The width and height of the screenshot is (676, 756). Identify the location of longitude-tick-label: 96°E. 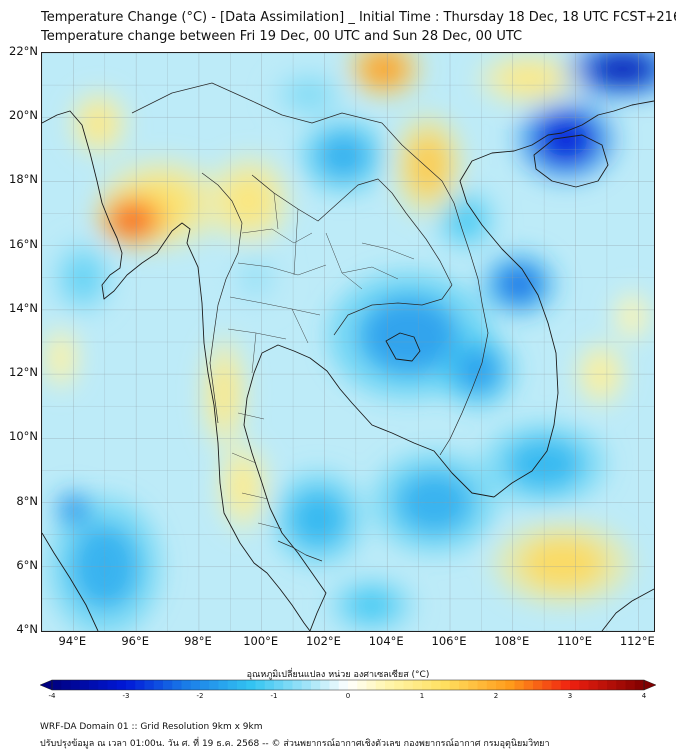
(135, 641).